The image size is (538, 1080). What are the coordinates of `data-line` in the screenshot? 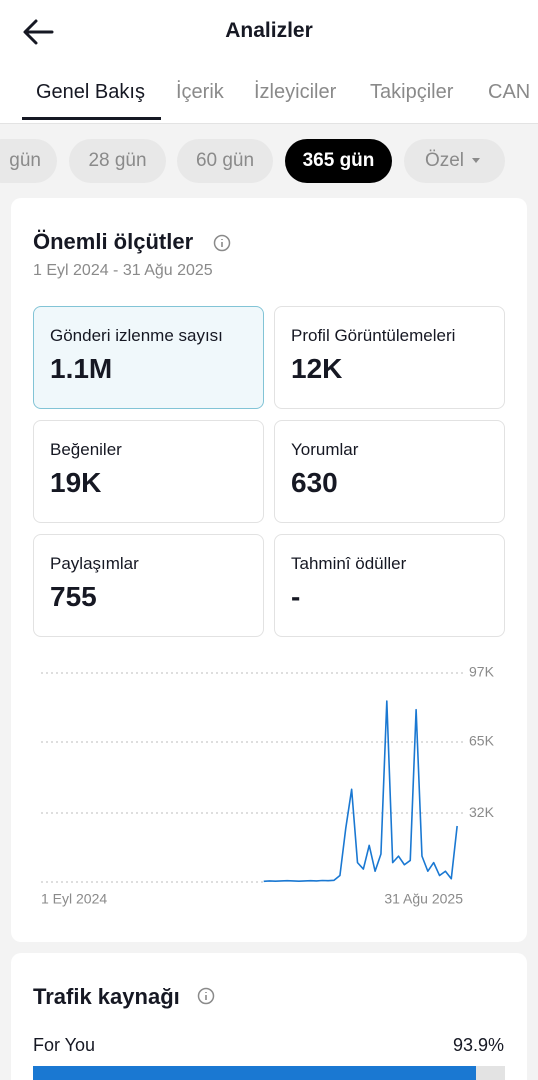 It's located at (360, 791).